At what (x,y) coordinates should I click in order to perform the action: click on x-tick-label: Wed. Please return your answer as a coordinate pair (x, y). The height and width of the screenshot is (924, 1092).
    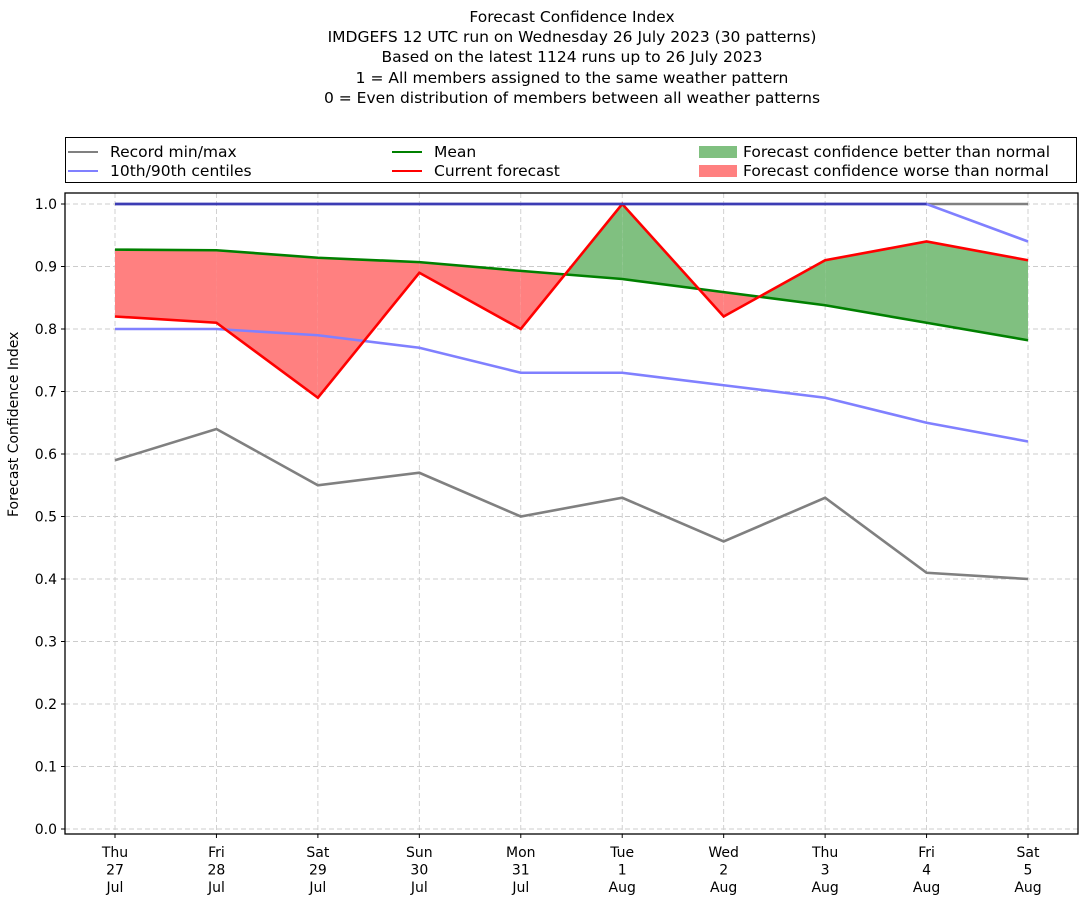
    Looking at the image, I should click on (723, 853).